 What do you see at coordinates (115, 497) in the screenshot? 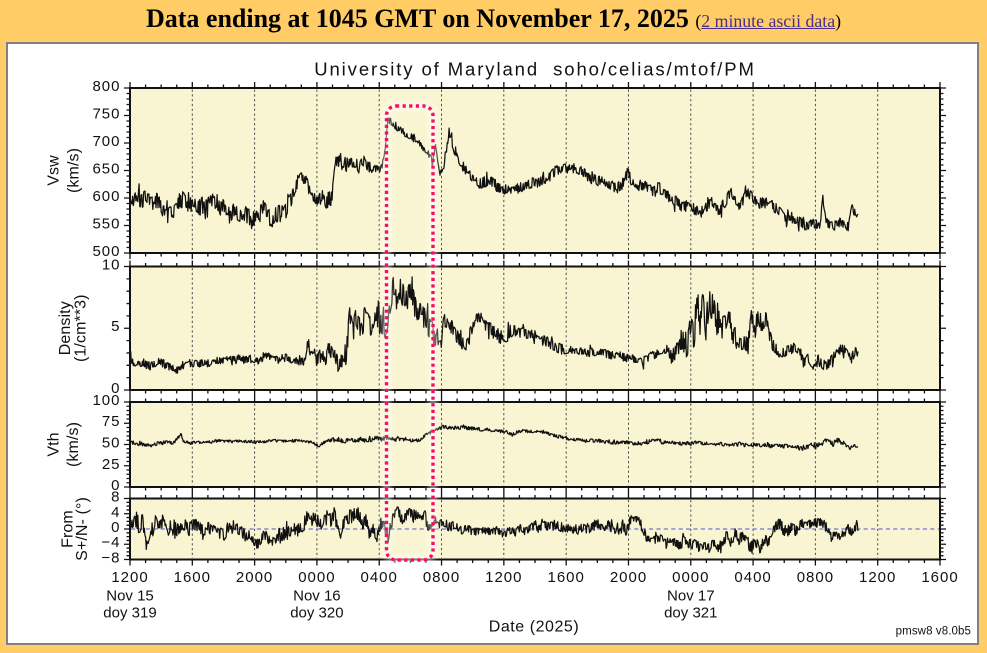
I see `svg-text: 8` at bounding box center [115, 497].